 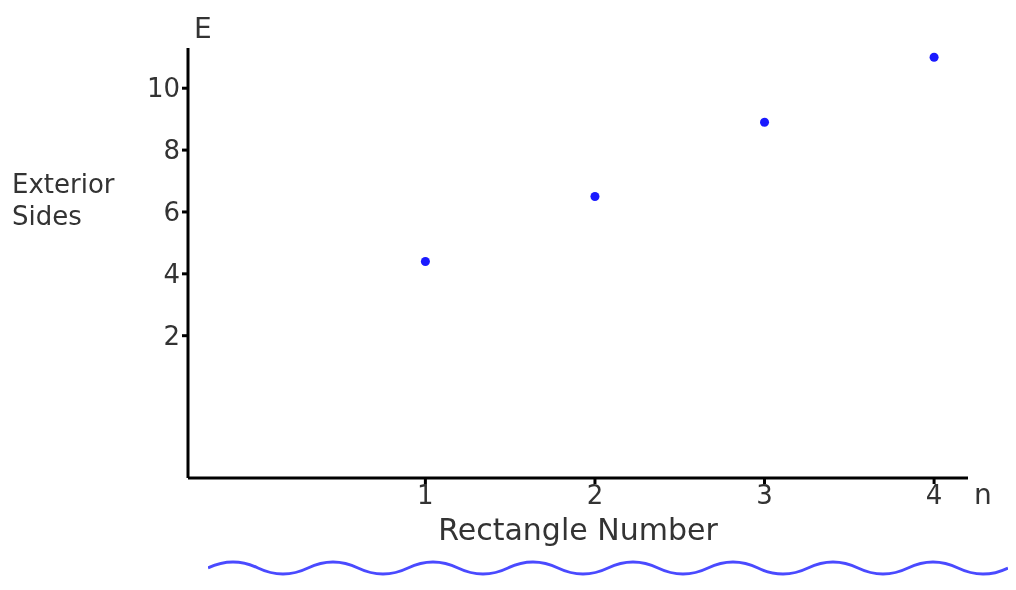 What do you see at coordinates (203, 28) in the screenshot?
I see `text: E` at bounding box center [203, 28].